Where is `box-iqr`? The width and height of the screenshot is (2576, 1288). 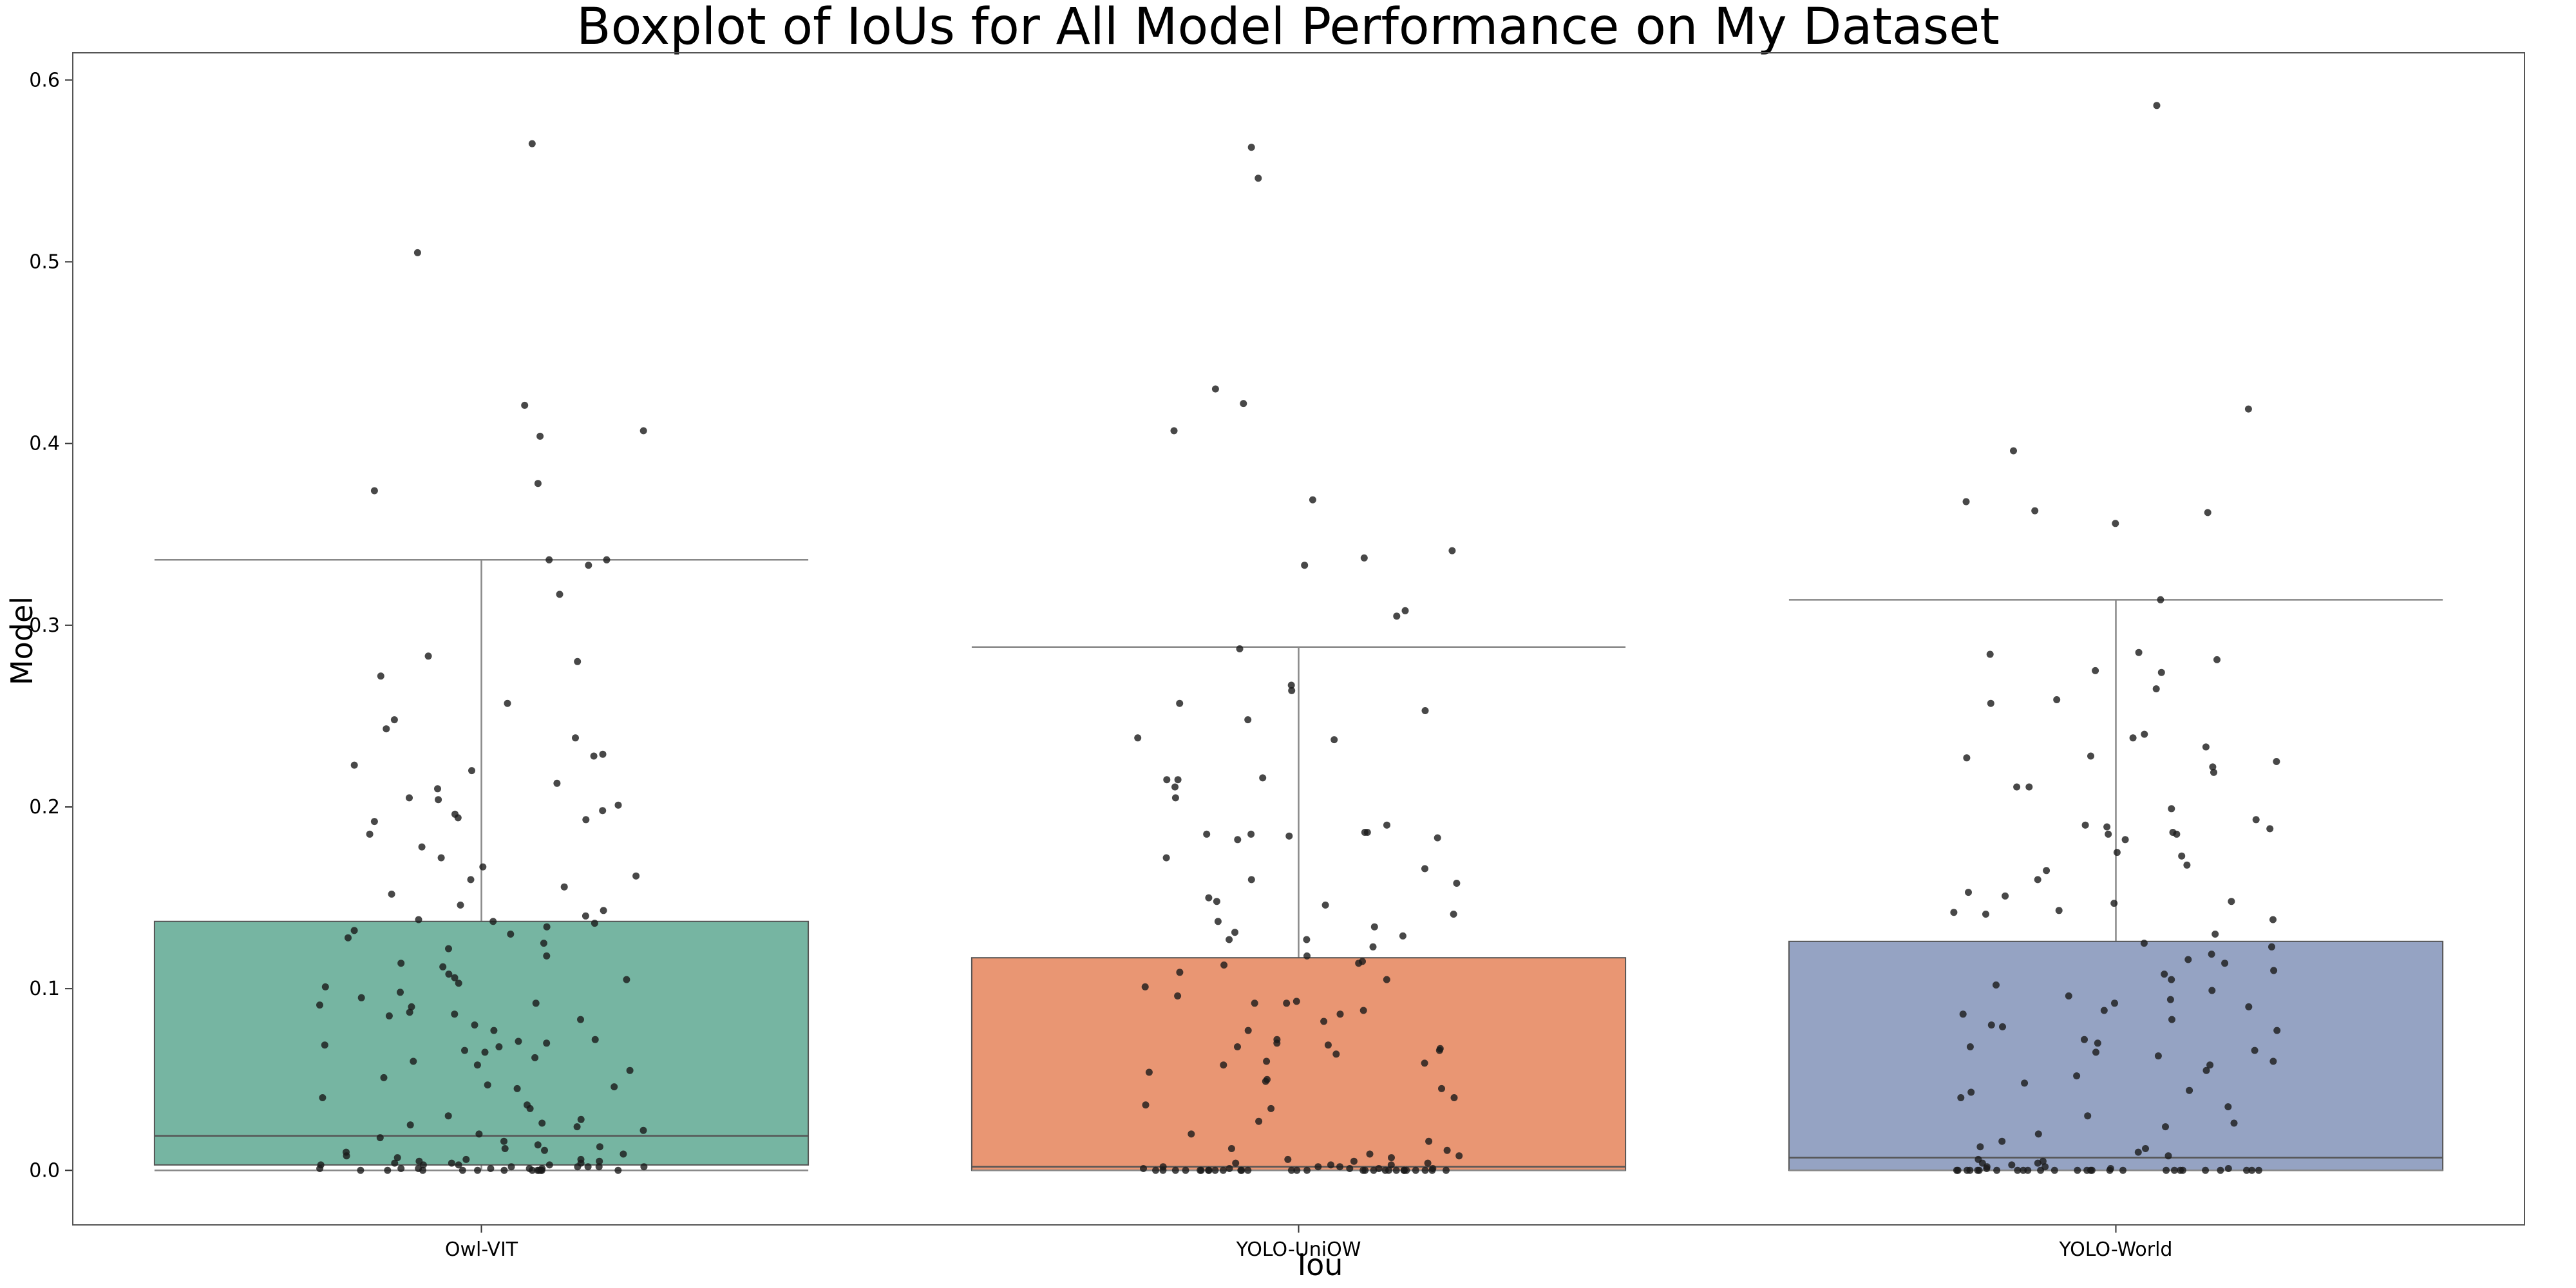
box-iqr is located at coordinates (481, 1043).